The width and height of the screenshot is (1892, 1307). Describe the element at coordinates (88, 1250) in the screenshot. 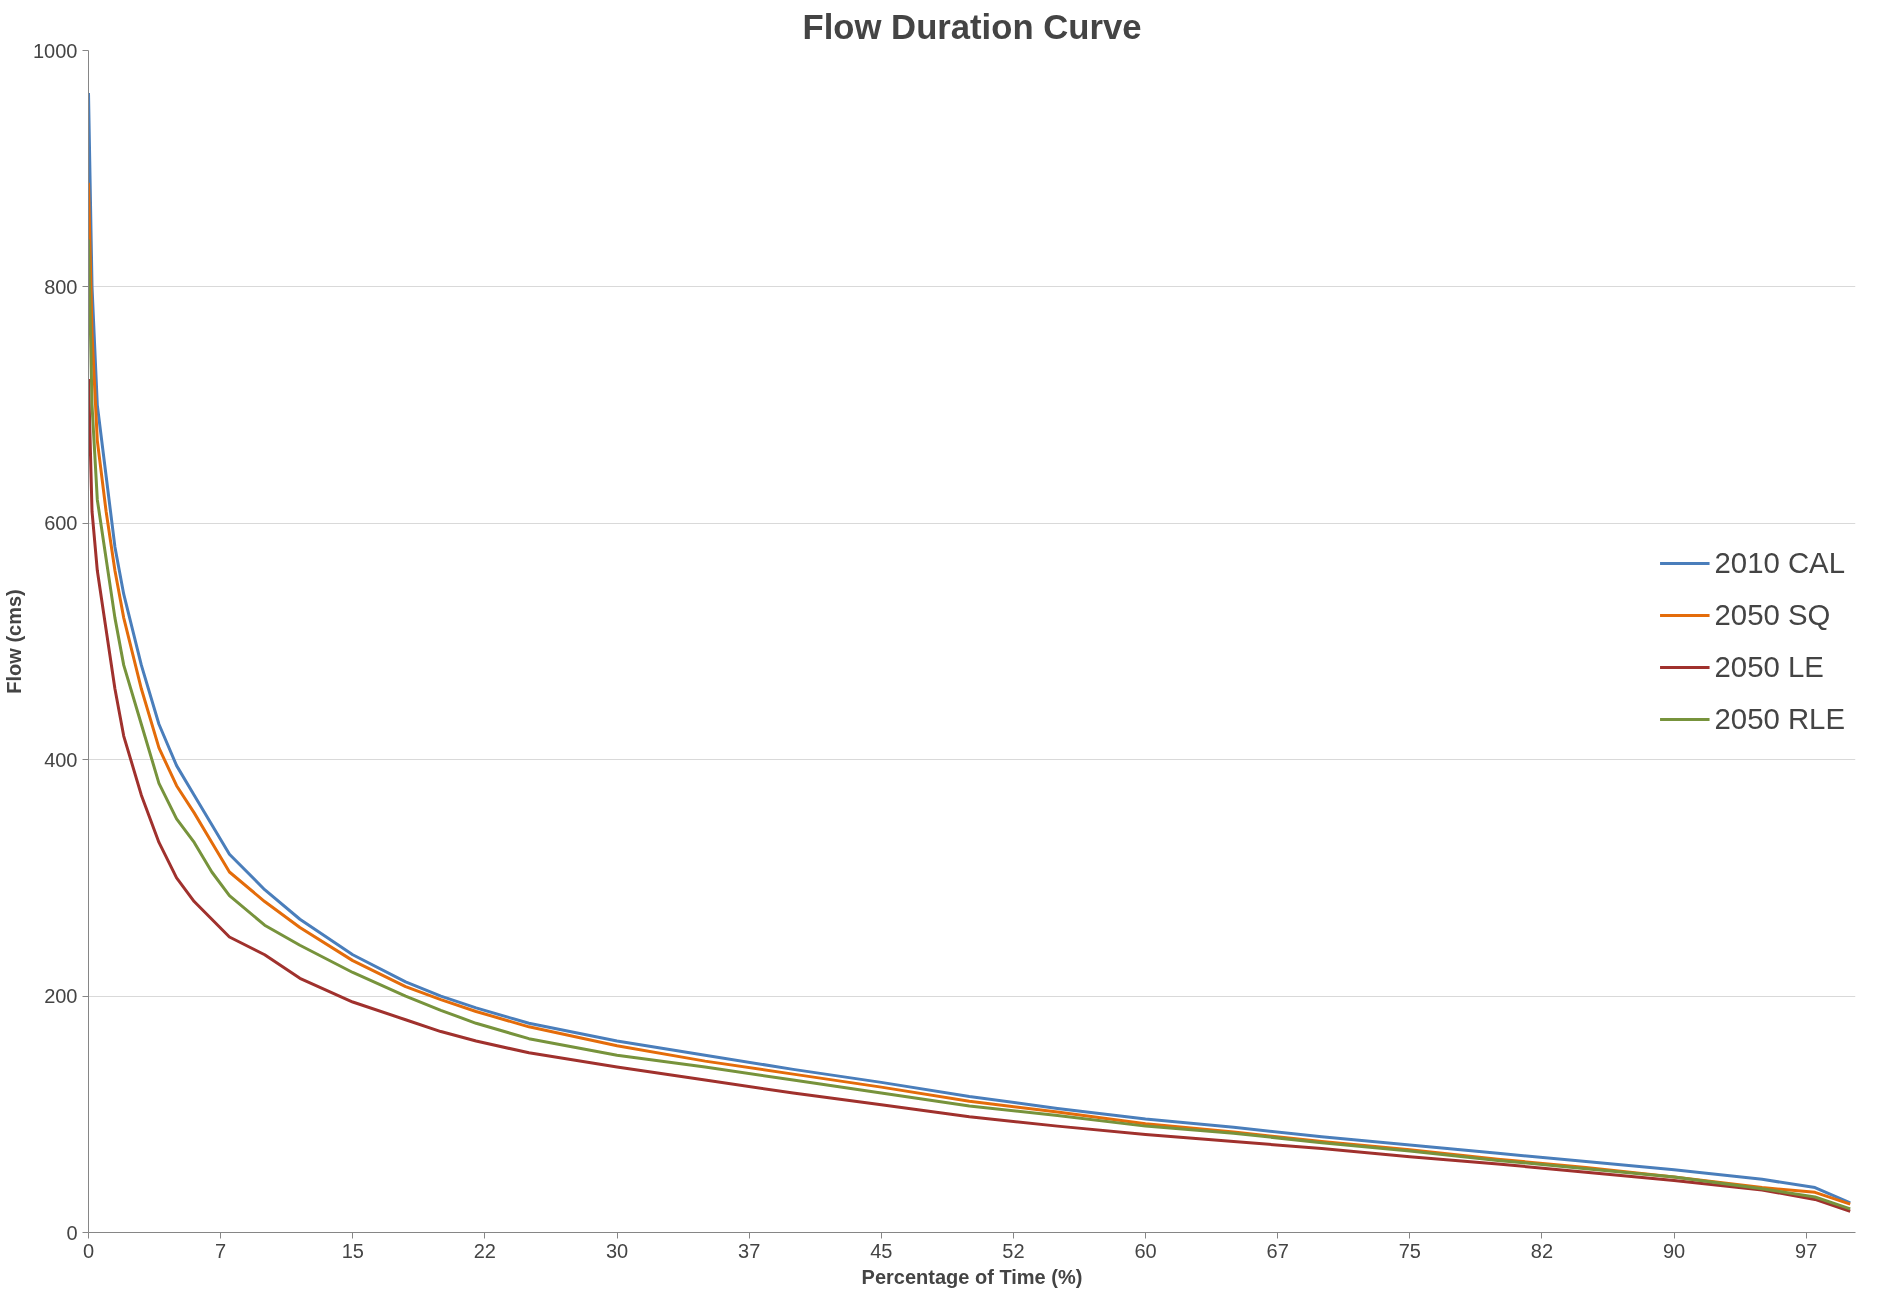

I see `x-tick-label: 0` at that location.